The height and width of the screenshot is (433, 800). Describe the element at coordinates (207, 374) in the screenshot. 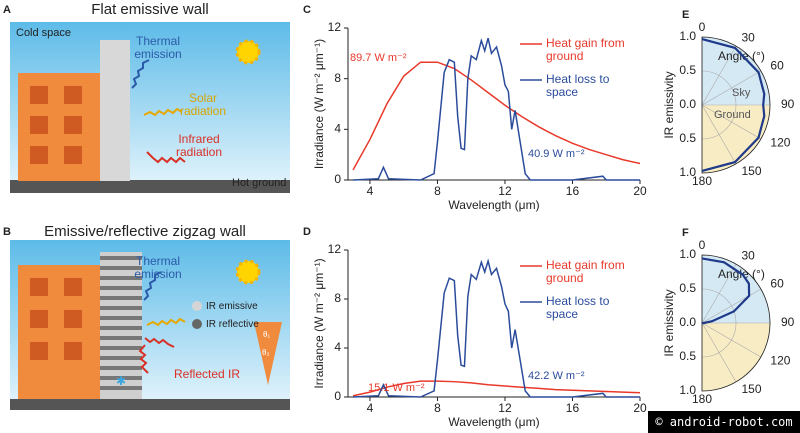

I see `illustration-text: Reflected IR` at that location.